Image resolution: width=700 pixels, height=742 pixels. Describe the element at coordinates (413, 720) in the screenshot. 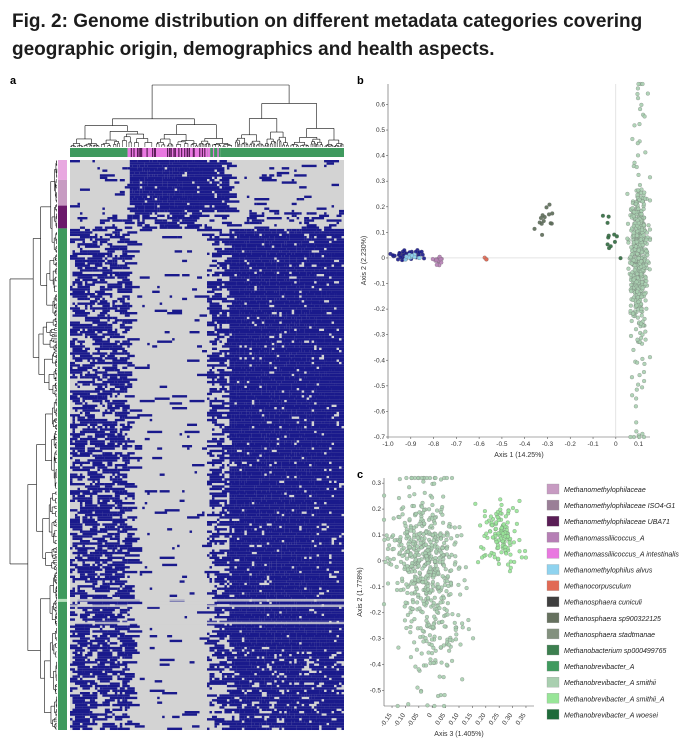

I see `x-tick-label: -0.05` at that location.